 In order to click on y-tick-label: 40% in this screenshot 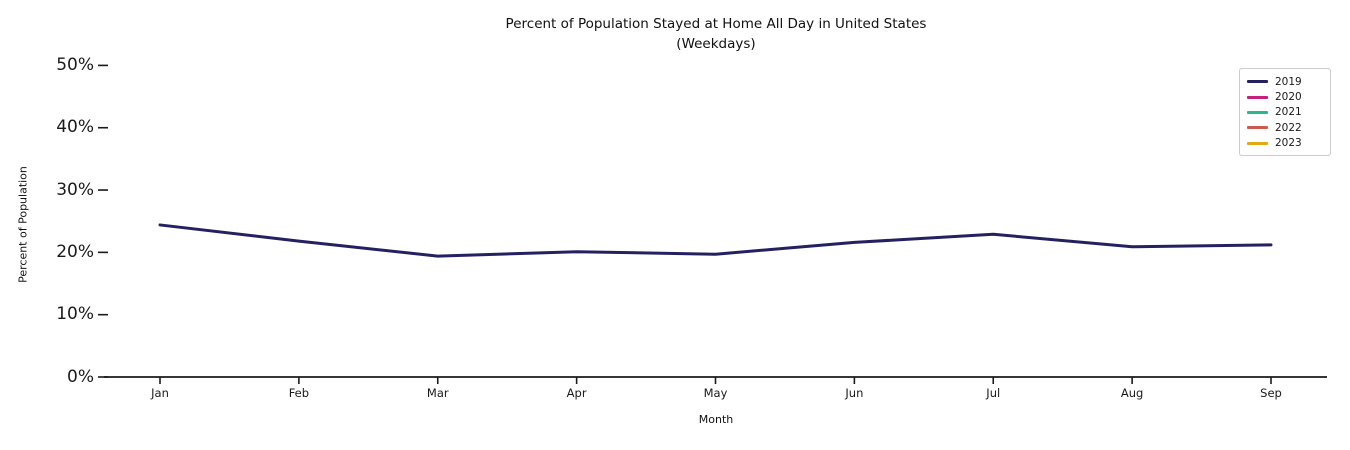, I will do `click(75, 127)`.